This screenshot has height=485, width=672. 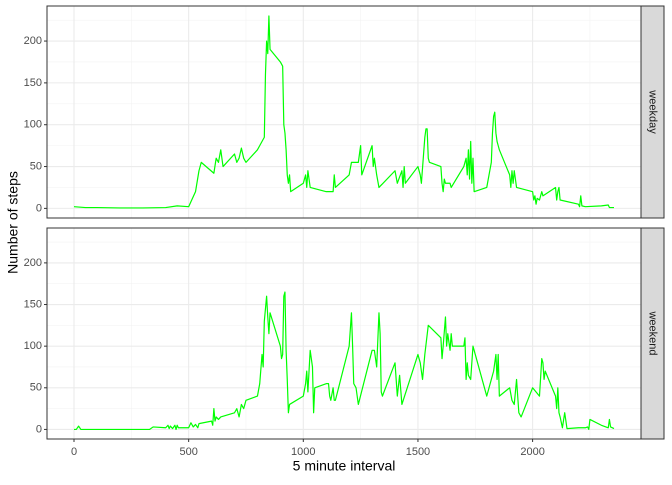 I want to click on x-tick-label: 2000, so click(x=532, y=452).